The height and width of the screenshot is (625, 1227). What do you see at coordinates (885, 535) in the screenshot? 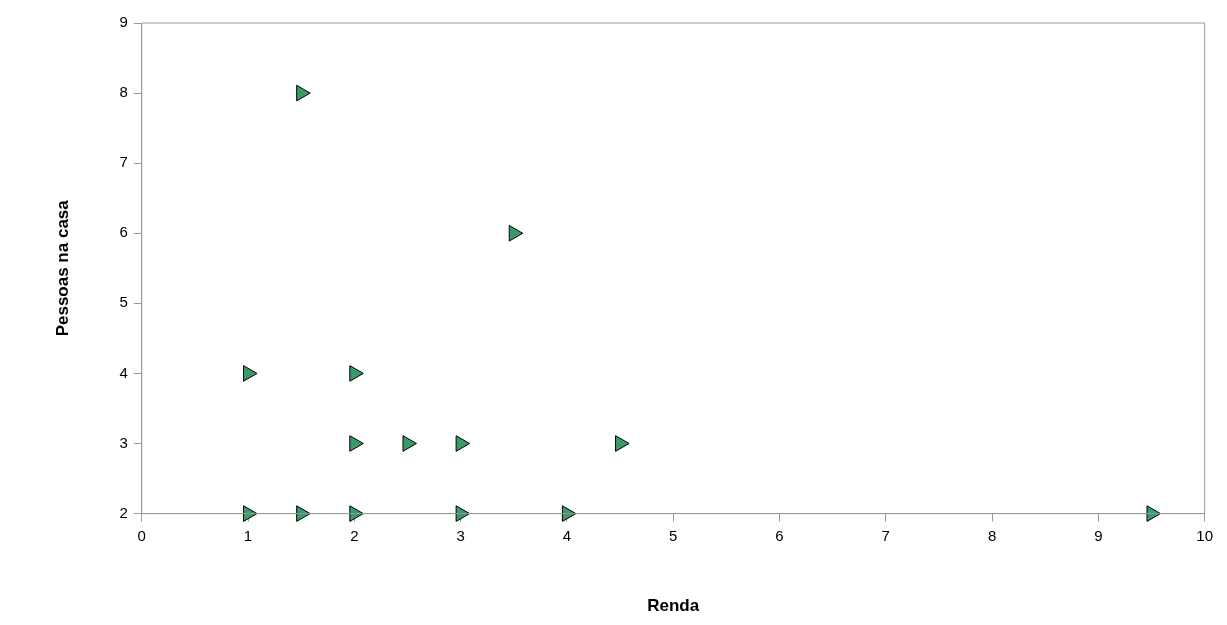
I see `x-tick-label: 7` at bounding box center [885, 535].